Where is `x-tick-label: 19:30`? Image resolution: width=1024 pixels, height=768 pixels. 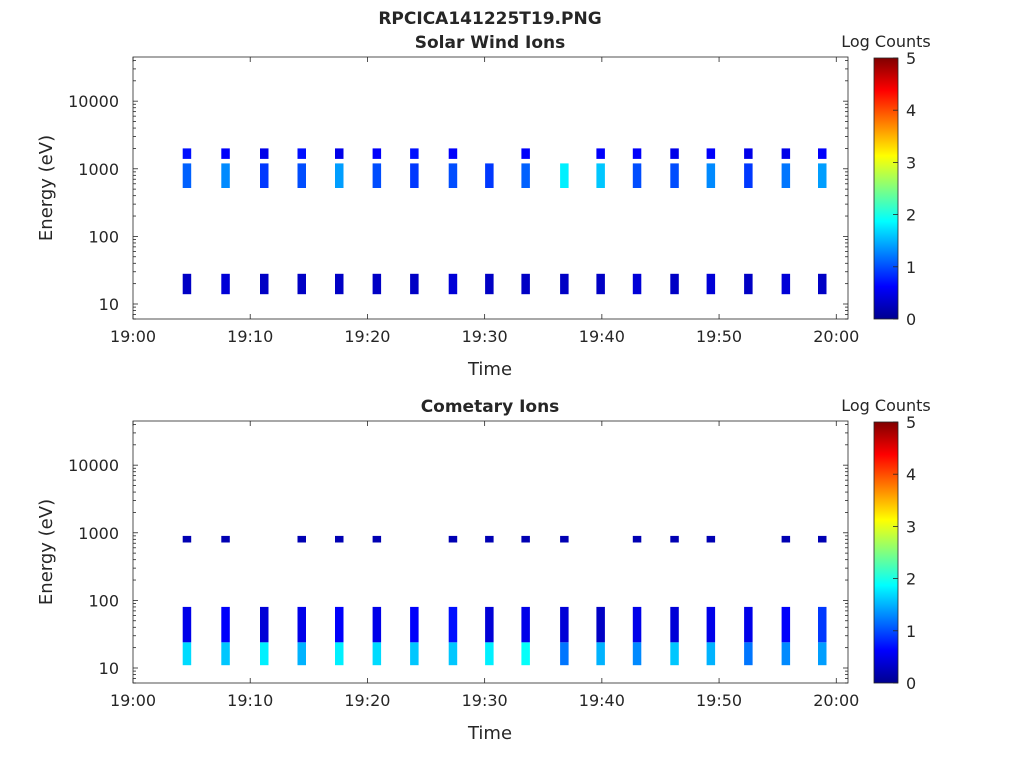
x-tick-label: 19:30 is located at coordinates (485, 336).